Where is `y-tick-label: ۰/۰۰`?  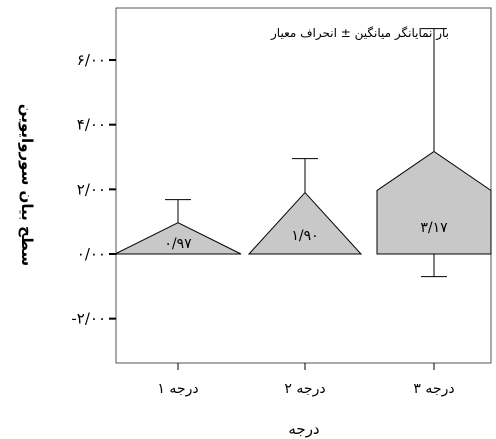
y-tick-label: ۰/۰۰ is located at coordinates (91, 254).